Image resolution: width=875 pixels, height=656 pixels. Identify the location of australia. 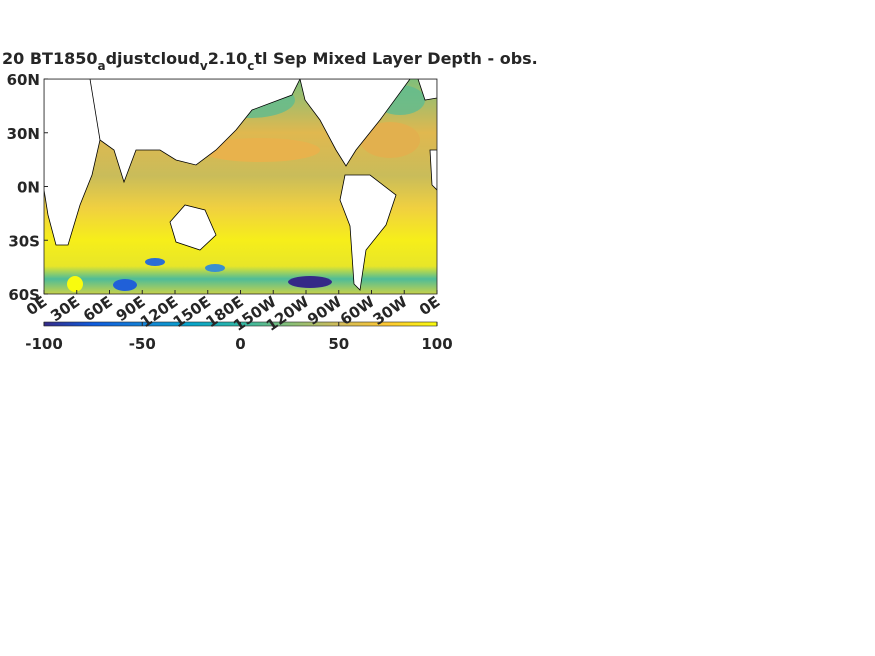
(193, 227).